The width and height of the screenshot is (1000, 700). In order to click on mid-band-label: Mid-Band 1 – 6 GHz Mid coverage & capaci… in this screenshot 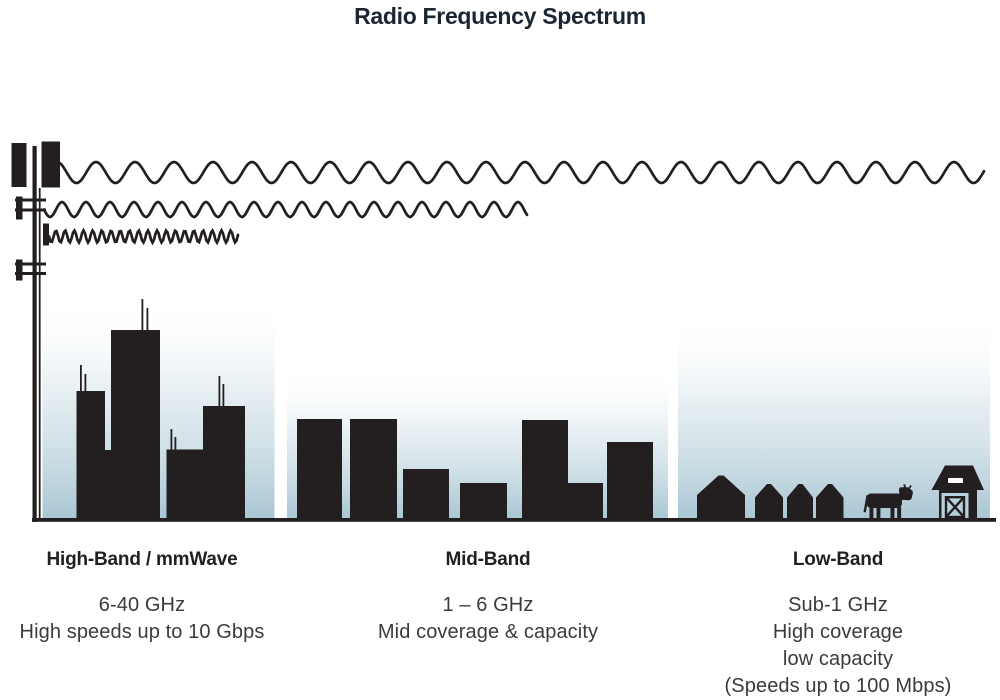, I will do `click(488, 597)`.